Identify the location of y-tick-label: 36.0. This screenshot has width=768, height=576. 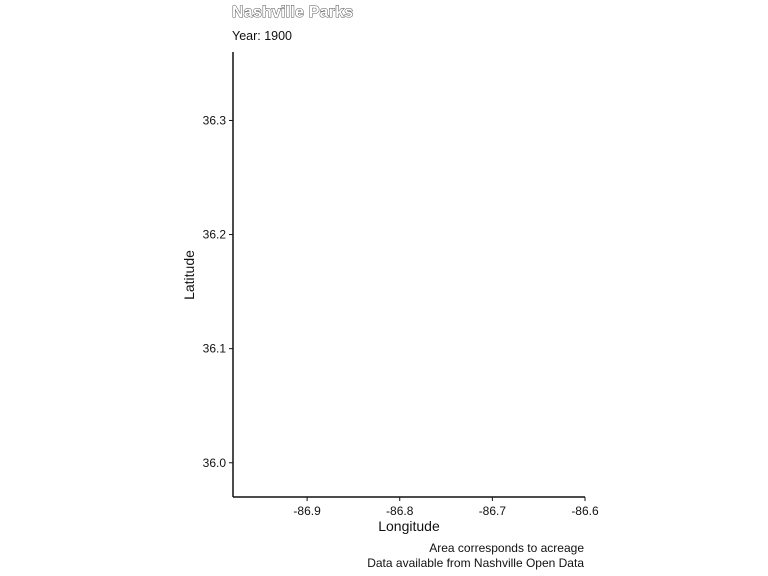
(215, 463).